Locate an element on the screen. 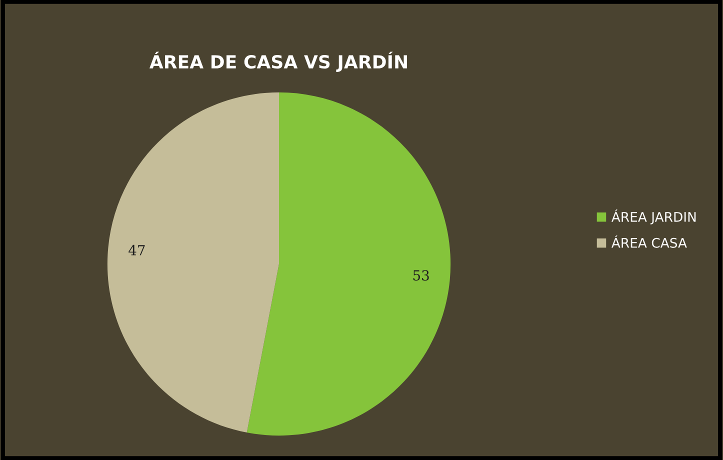 This screenshot has width=723, height=460. data-label: 53 is located at coordinates (421, 275).